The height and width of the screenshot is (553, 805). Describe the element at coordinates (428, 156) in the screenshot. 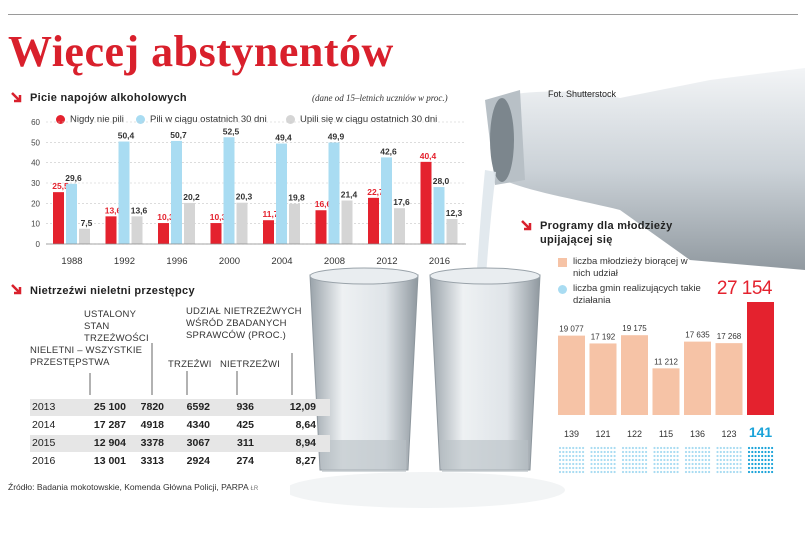

I see `bar-label: 40,4` at that location.